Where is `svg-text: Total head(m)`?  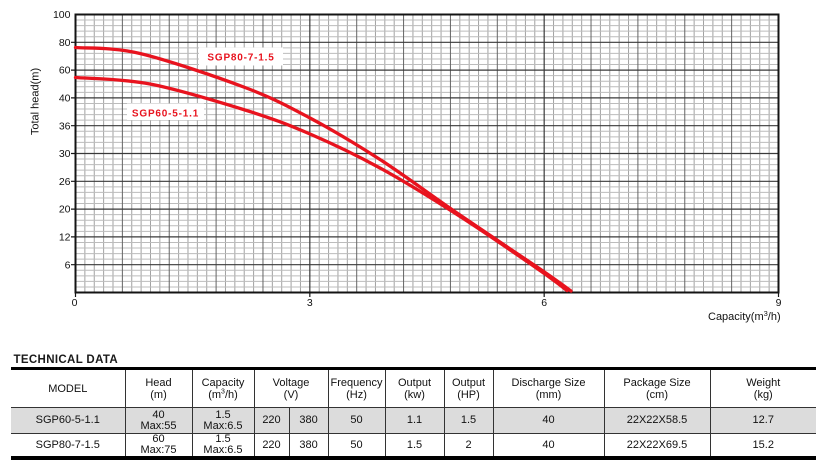
svg-text: Total head(m) is located at coordinates (36, 101).